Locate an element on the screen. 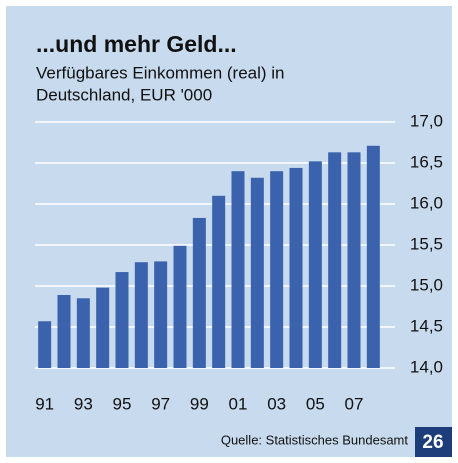  y-tick-label: 17,0 is located at coordinates (426, 120).